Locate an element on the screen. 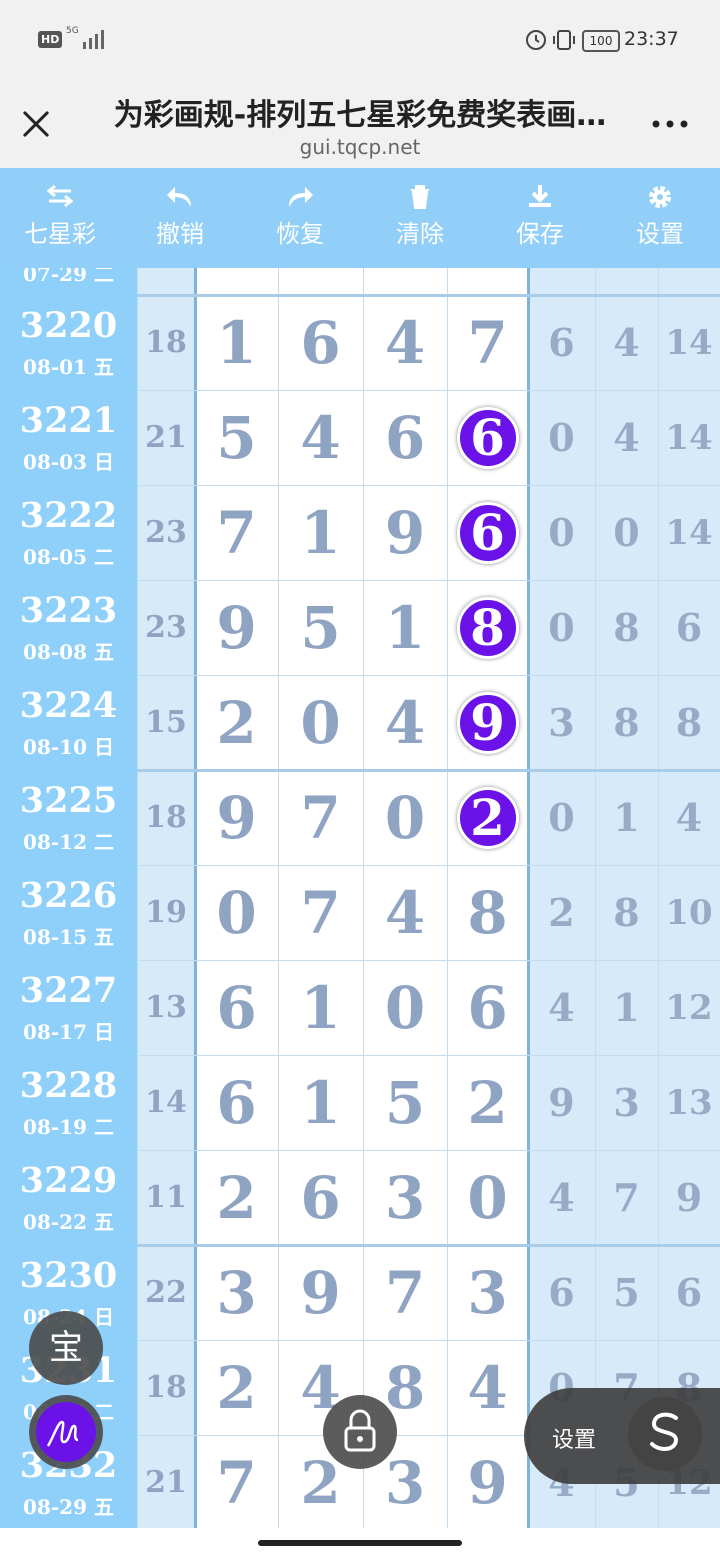 Image resolution: width=720 pixels, height=1560 pixels. period-label: 3222 is located at coordinates (68, 515).